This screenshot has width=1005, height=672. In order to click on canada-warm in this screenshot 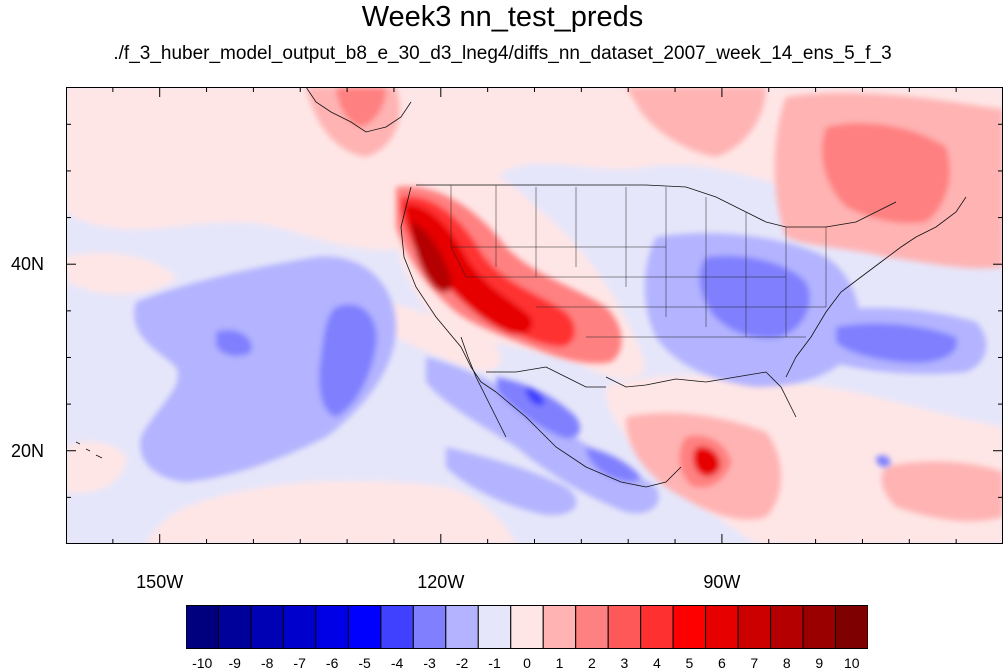, I will do `click(696, 122)`.